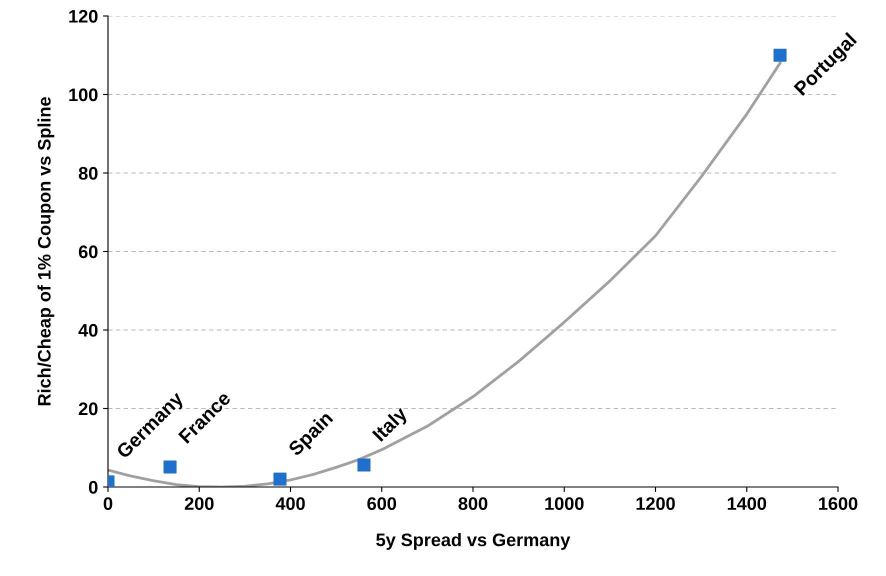  What do you see at coordinates (199, 503) in the screenshot?
I see `x-tick-label: 200` at bounding box center [199, 503].